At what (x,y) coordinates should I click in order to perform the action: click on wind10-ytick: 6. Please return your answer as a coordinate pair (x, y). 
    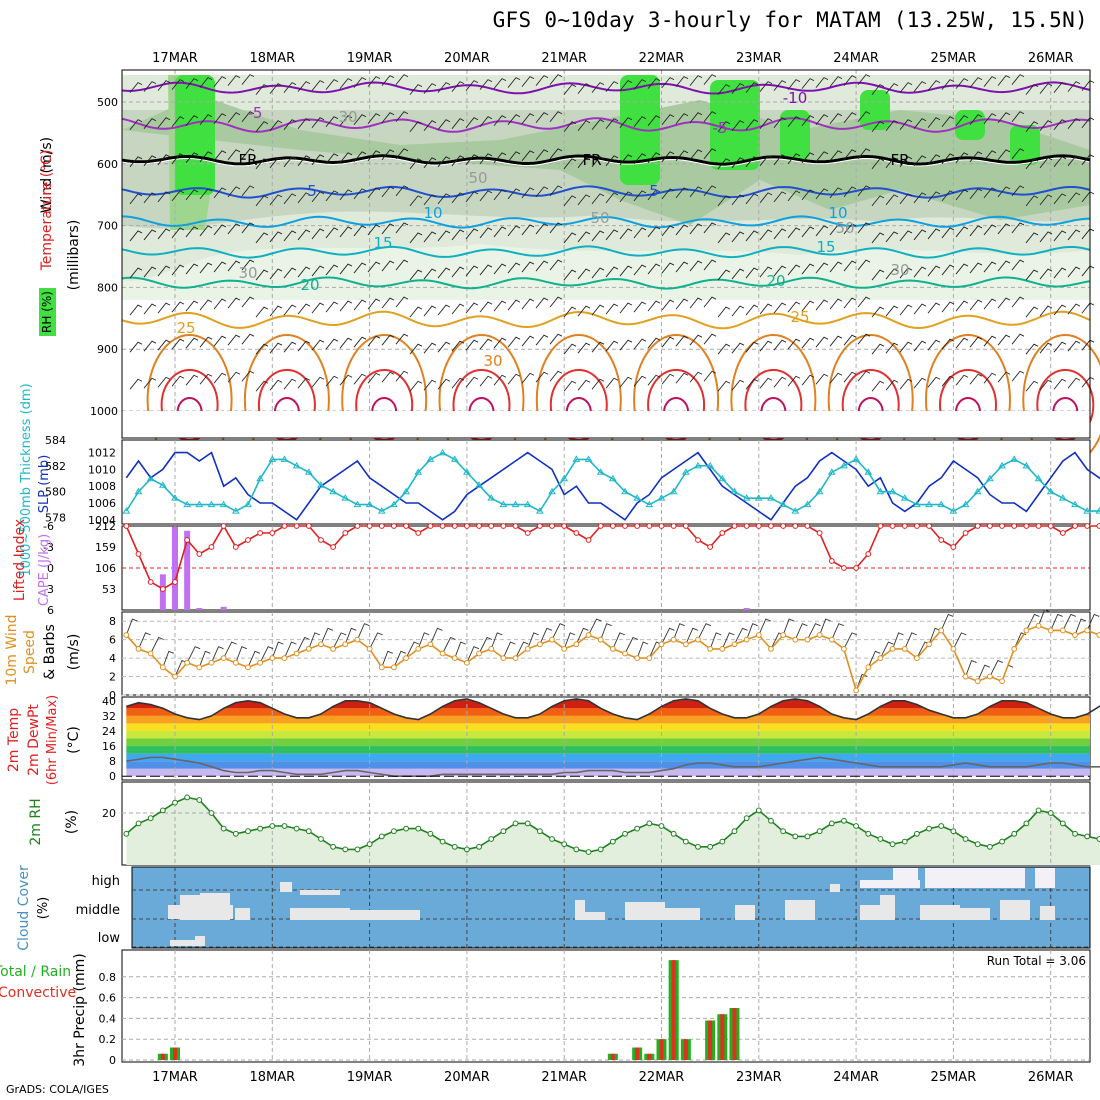
    Looking at the image, I should click on (112, 640).